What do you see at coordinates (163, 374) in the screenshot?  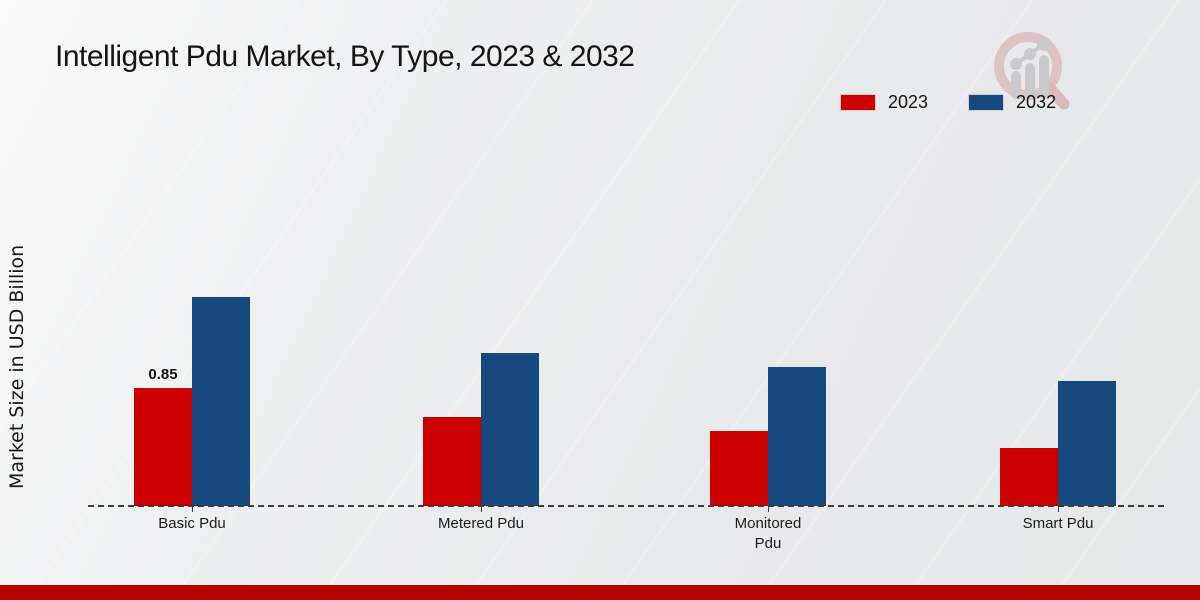 I see `bar-value-label: 0.85` at bounding box center [163, 374].